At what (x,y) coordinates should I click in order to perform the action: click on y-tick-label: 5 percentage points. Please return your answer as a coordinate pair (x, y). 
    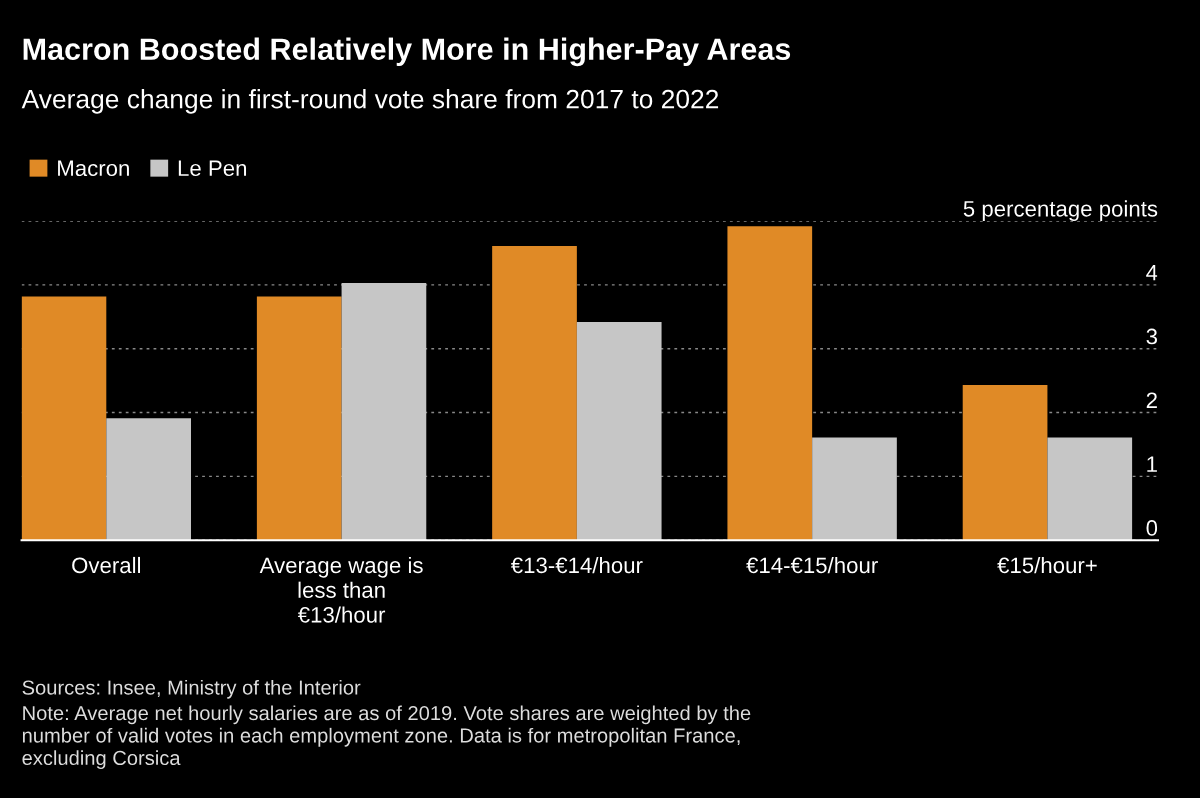
    Looking at the image, I should click on (1060, 211).